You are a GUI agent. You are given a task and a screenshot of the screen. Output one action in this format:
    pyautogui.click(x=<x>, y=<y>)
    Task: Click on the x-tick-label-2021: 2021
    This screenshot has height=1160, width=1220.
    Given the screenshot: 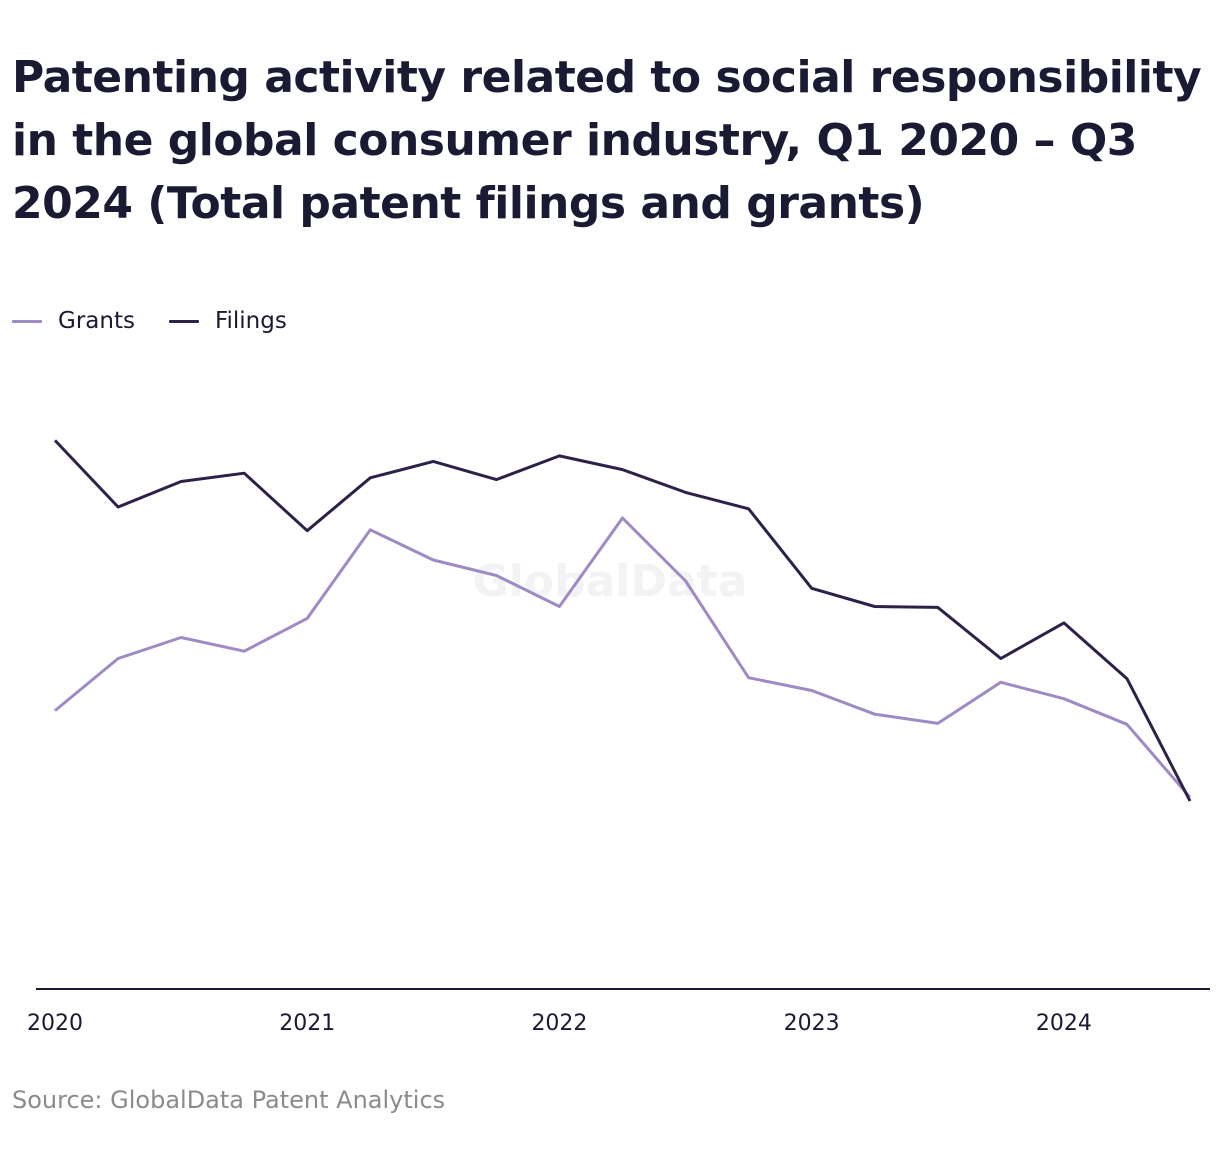 What is the action you would take?
    pyautogui.click(x=307, y=1023)
    